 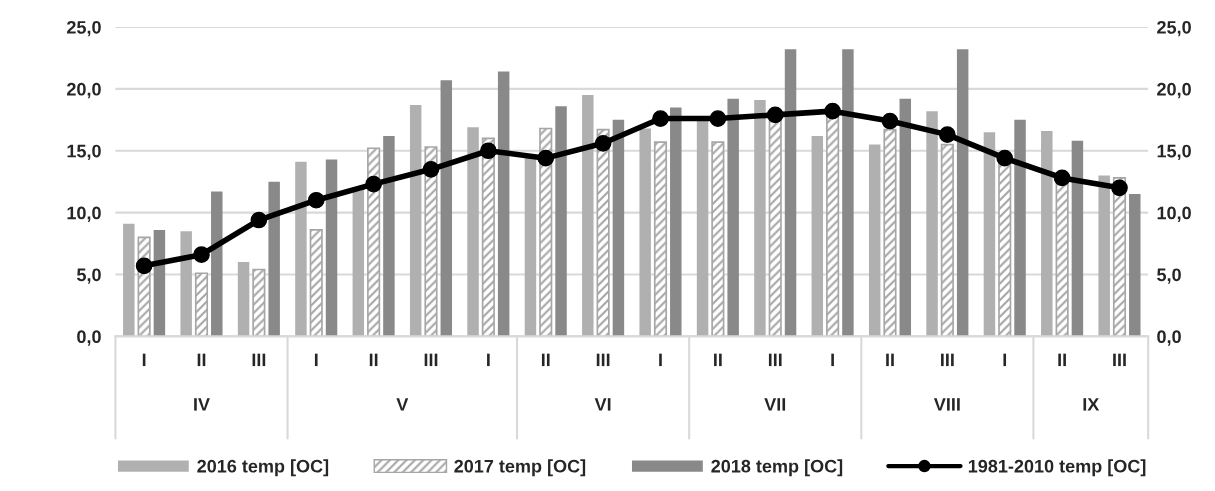 What do you see at coordinates (1174, 152) in the screenshot?
I see `y2-tick-label: 15,0` at bounding box center [1174, 152].